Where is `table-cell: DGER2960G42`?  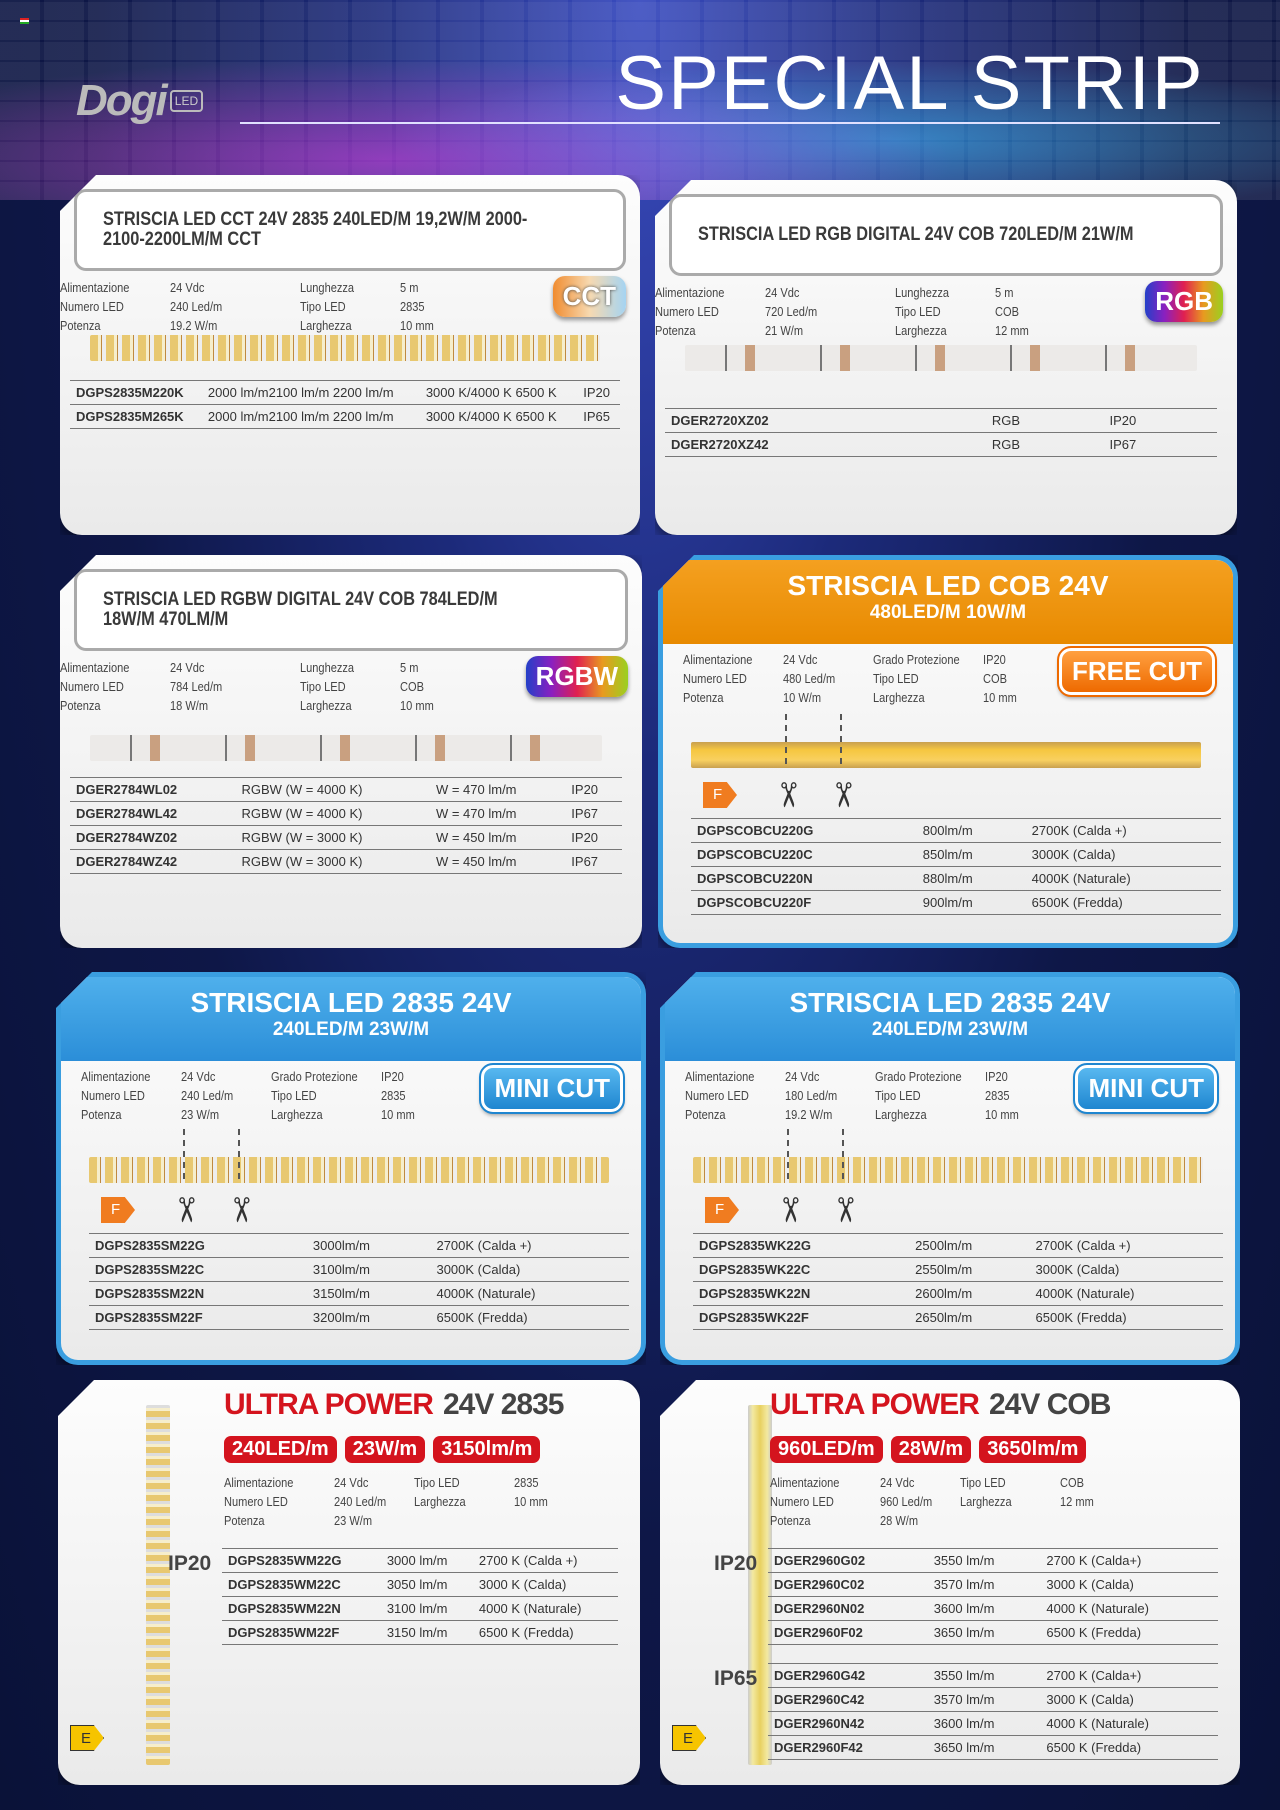
table-cell: DGER2960G42 is located at coordinates (848, 1675).